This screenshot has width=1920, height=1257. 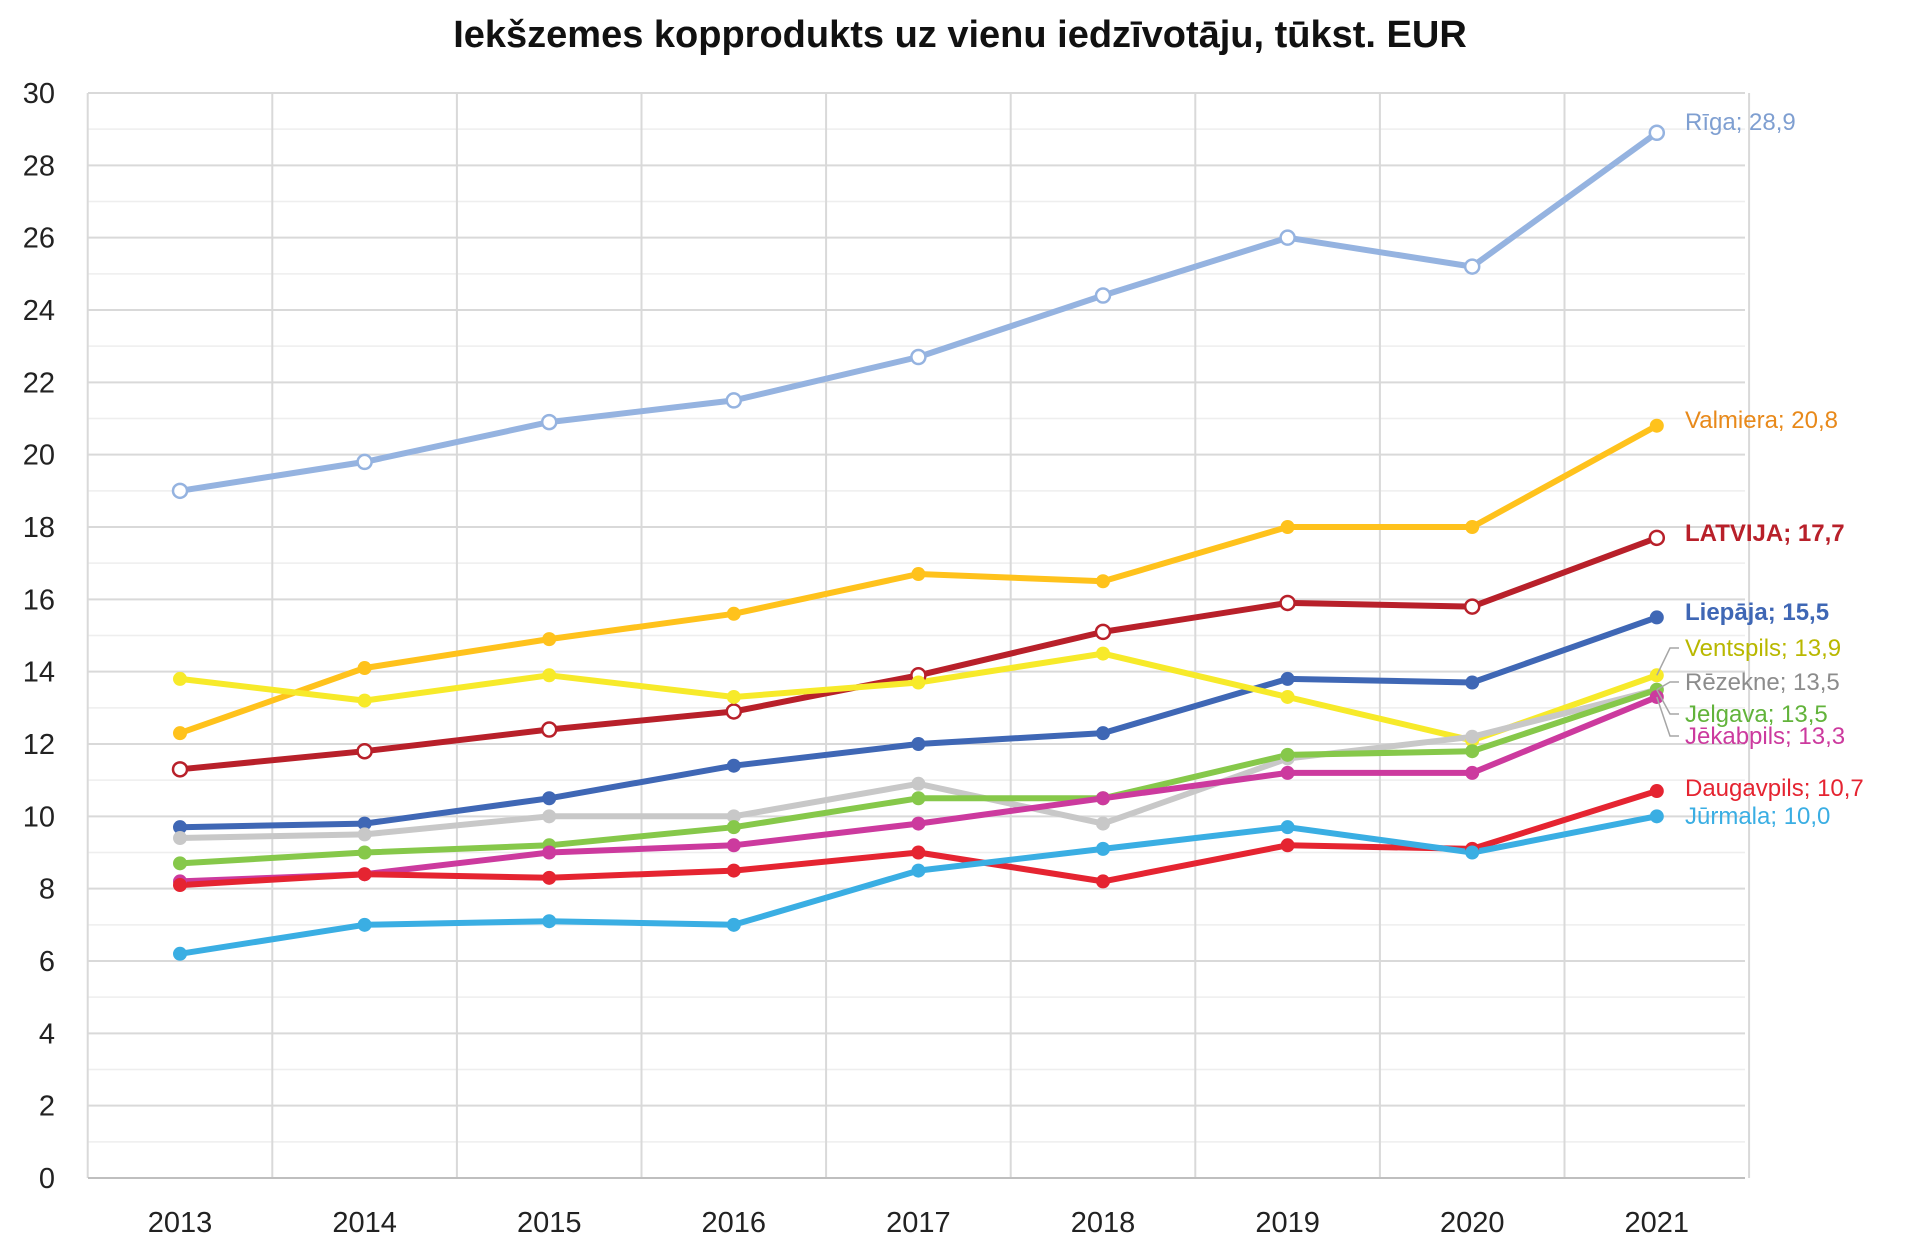 What do you see at coordinates (1761, 420) in the screenshot?
I see `series-end-label: Valmiera; 20,8` at bounding box center [1761, 420].